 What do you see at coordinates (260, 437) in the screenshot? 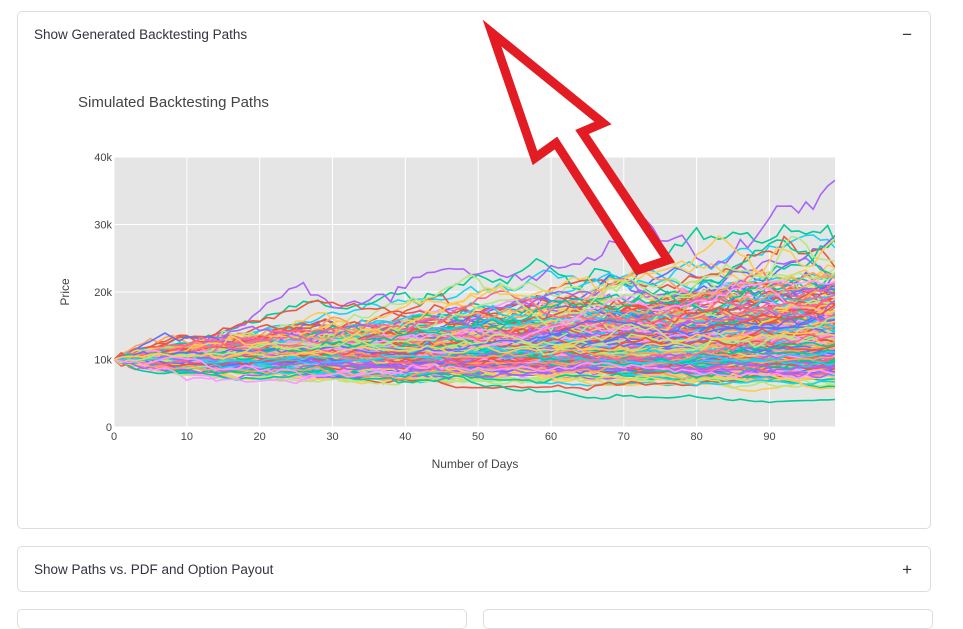
I see `x-tick-label: 20` at bounding box center [260, 437].